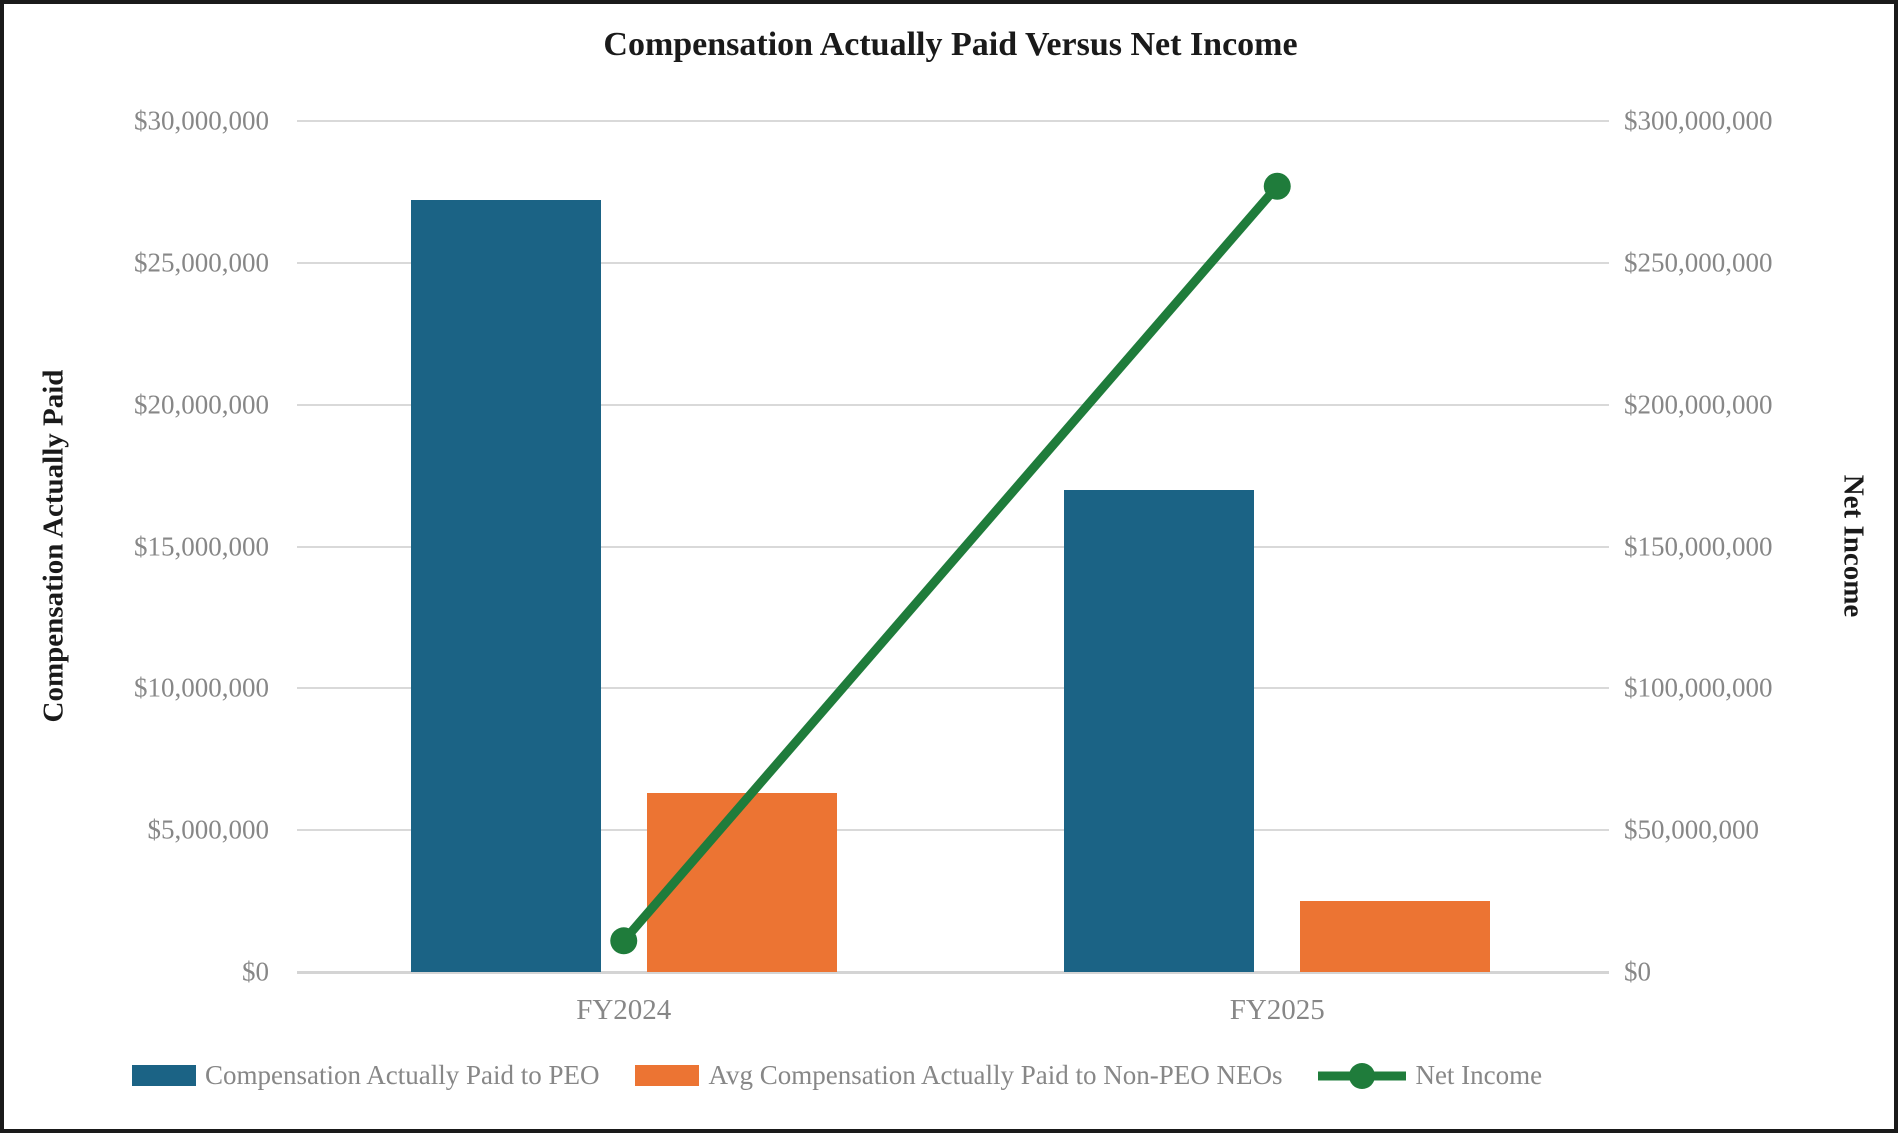  What do you see at coordinates (201, 404) in the screenshot?
I see `y-tick-label-left: $20,000,000` at bounding box center [201, 404].